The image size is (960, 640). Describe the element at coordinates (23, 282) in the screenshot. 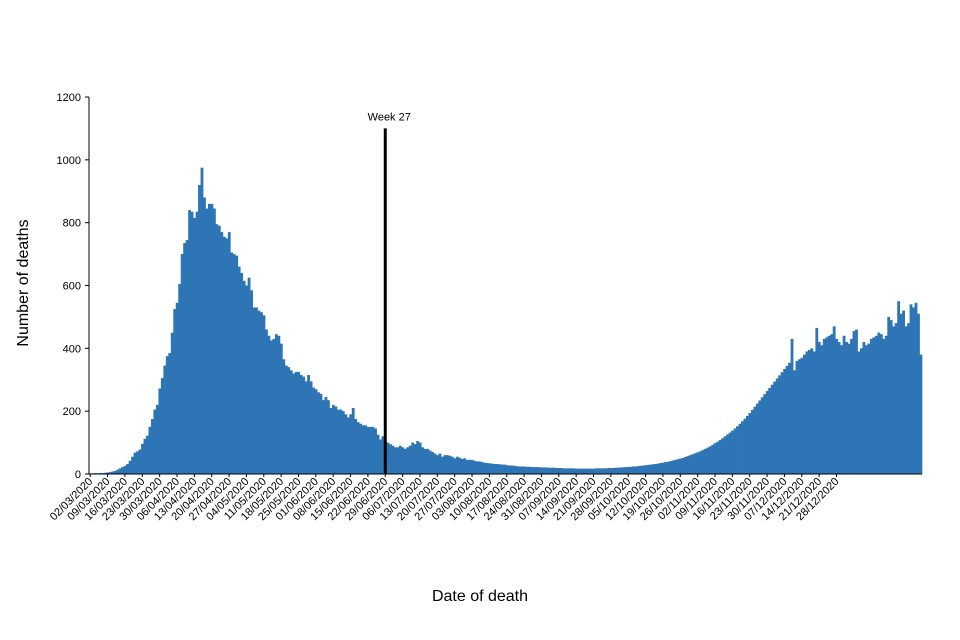

I see `y-axis-title: Number of deaths` at that location.